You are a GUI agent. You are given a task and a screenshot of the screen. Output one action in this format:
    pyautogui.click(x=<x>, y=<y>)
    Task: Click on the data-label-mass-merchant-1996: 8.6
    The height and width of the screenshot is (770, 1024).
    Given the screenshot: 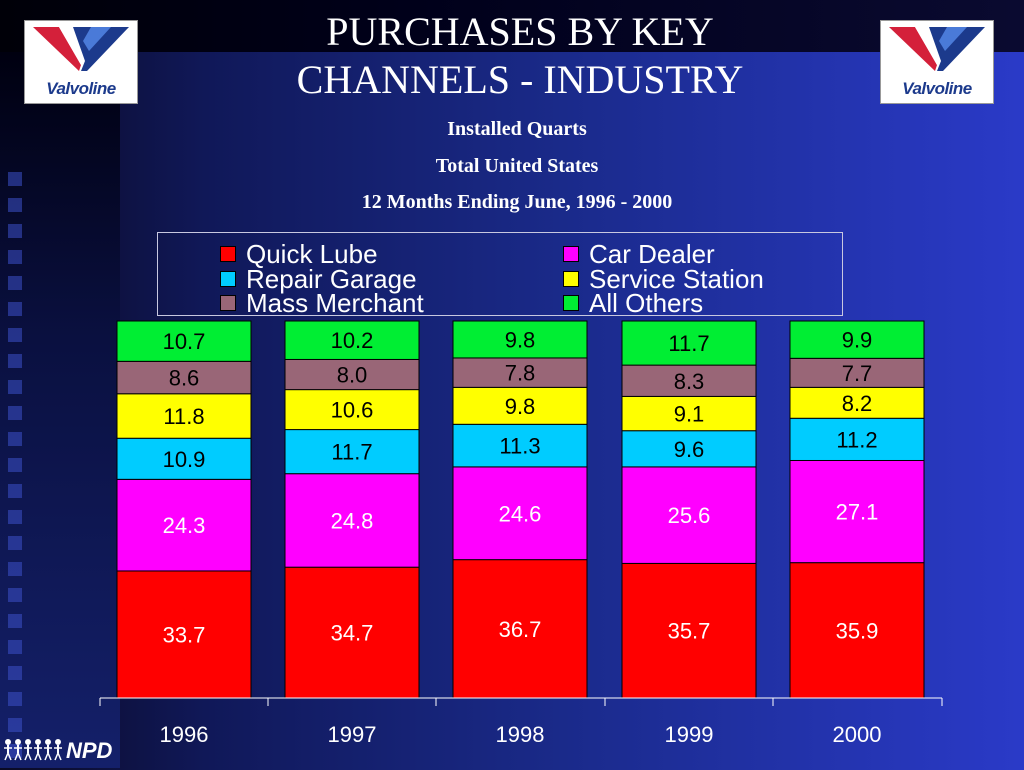 What is the action you would take?
    pyautogui.click(x=184, y=378)
    